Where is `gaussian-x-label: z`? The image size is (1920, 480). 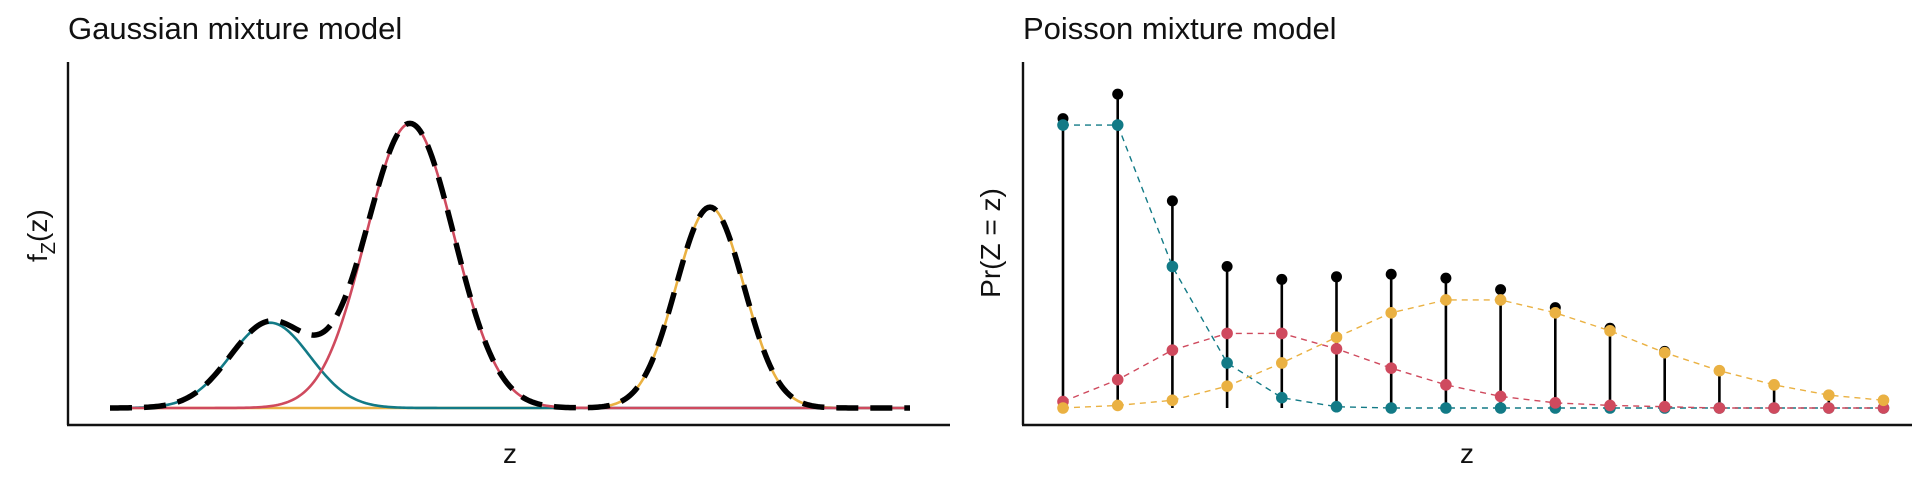 gaussian-x-label: z is located at coordinates (510, 453).